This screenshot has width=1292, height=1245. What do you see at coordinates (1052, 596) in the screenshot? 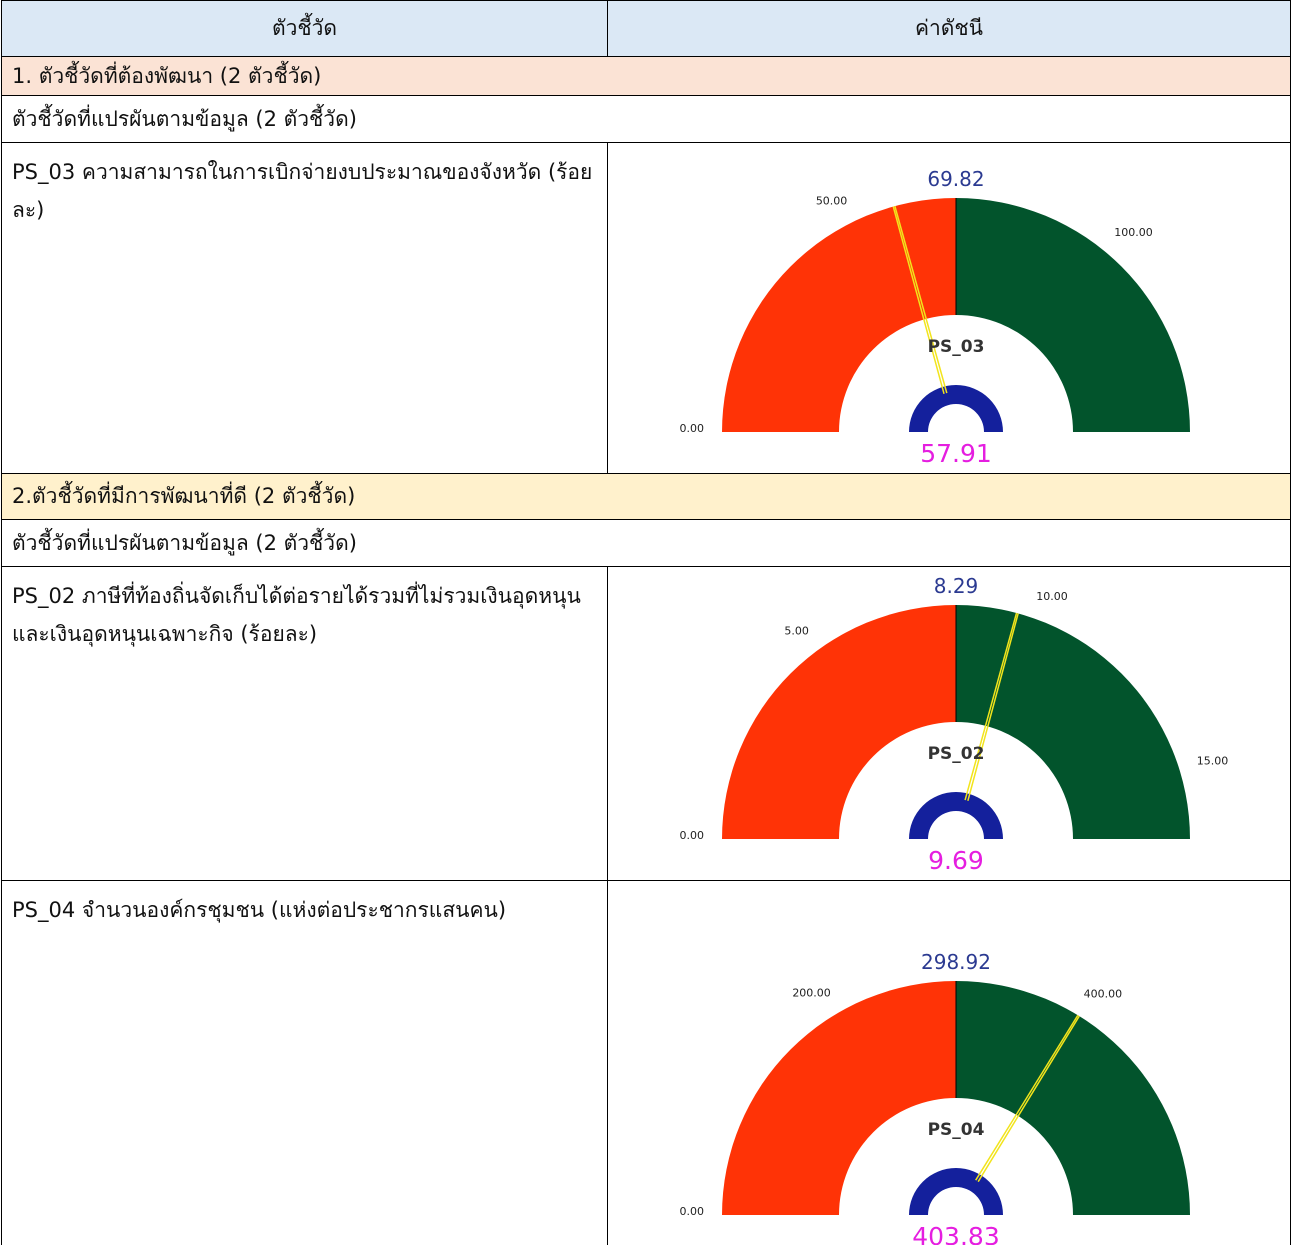
I see `gauge-tick-label: 10.00` at bounding box center [1052, 596].